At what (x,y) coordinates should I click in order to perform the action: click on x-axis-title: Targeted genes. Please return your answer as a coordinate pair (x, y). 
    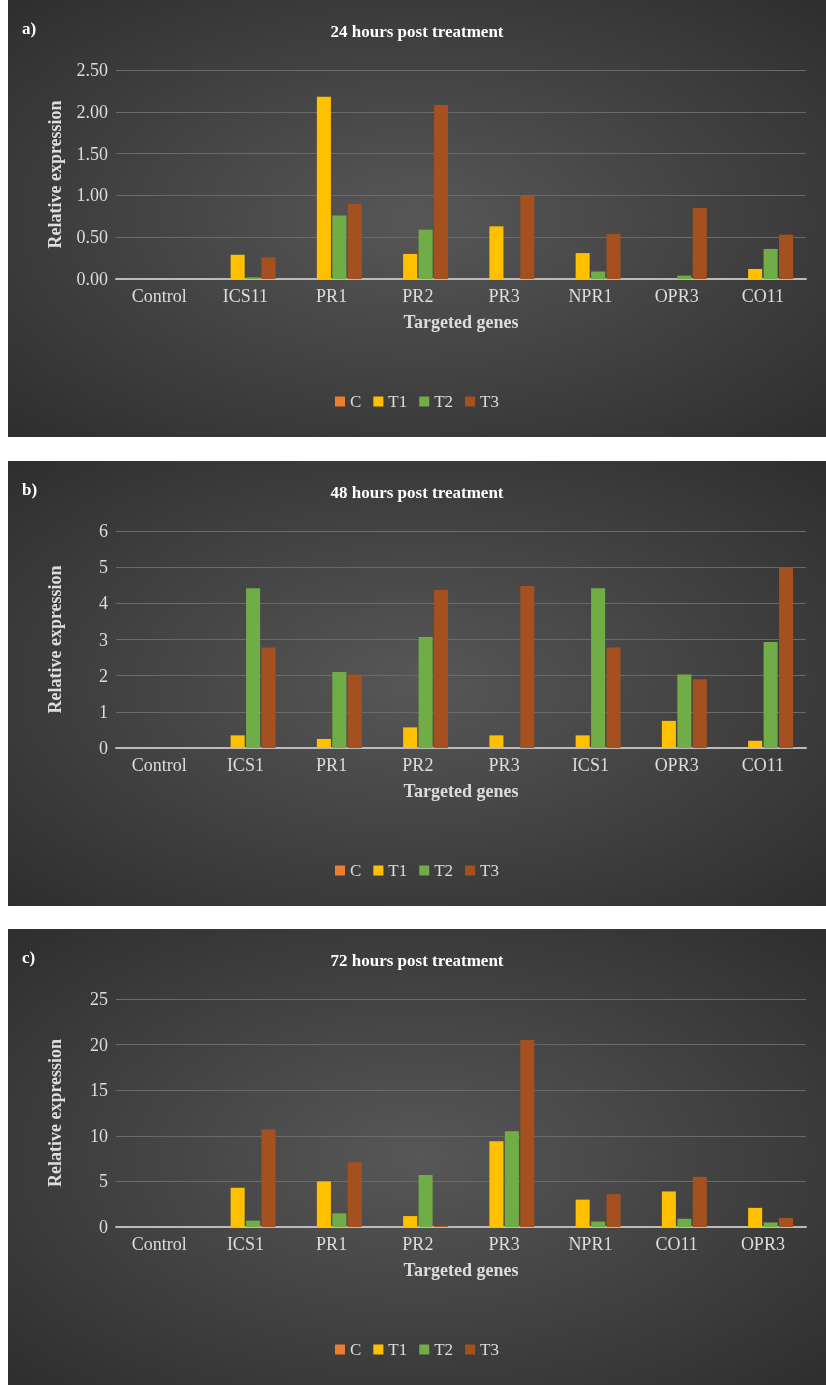
    Looking at the image, I should click on (461, 322).